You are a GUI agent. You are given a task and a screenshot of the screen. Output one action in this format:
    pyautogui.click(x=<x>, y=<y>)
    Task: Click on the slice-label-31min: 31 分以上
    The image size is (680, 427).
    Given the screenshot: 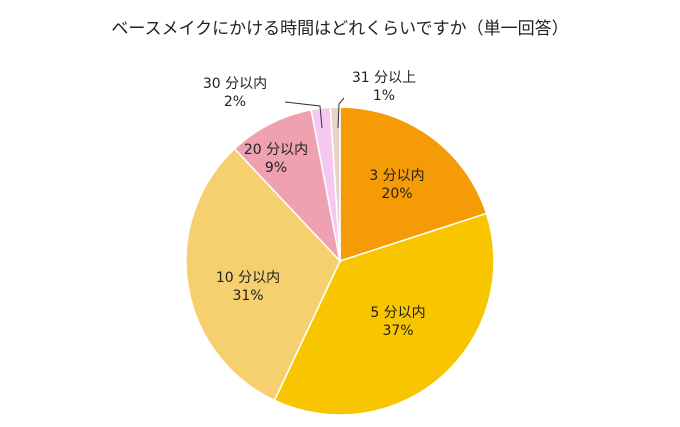 What is the action you would take?
    pyautogui.click(x=384, y=78)
    